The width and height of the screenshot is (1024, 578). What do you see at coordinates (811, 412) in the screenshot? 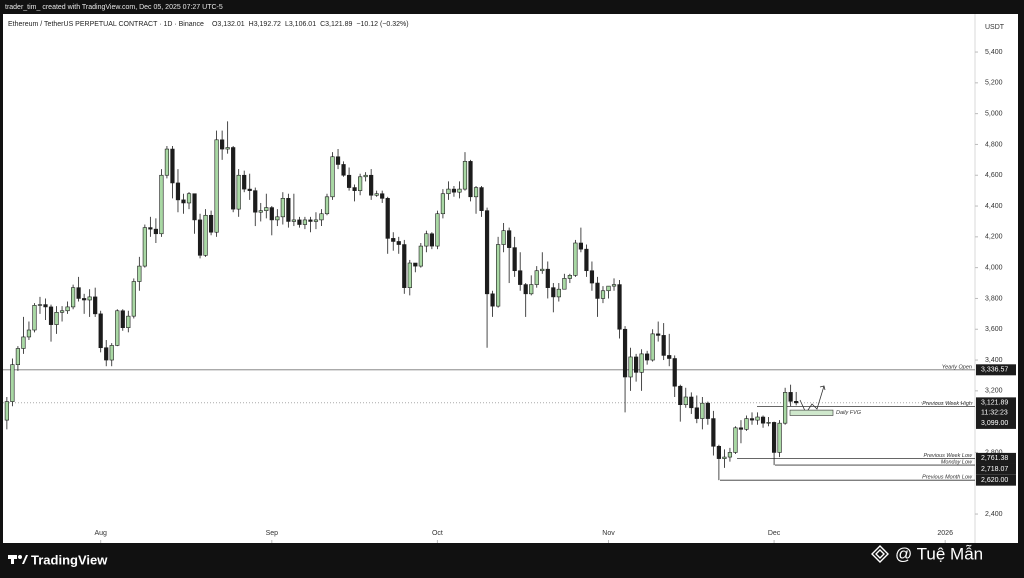
I see `fvg-box` at bounding box center [811, 412].